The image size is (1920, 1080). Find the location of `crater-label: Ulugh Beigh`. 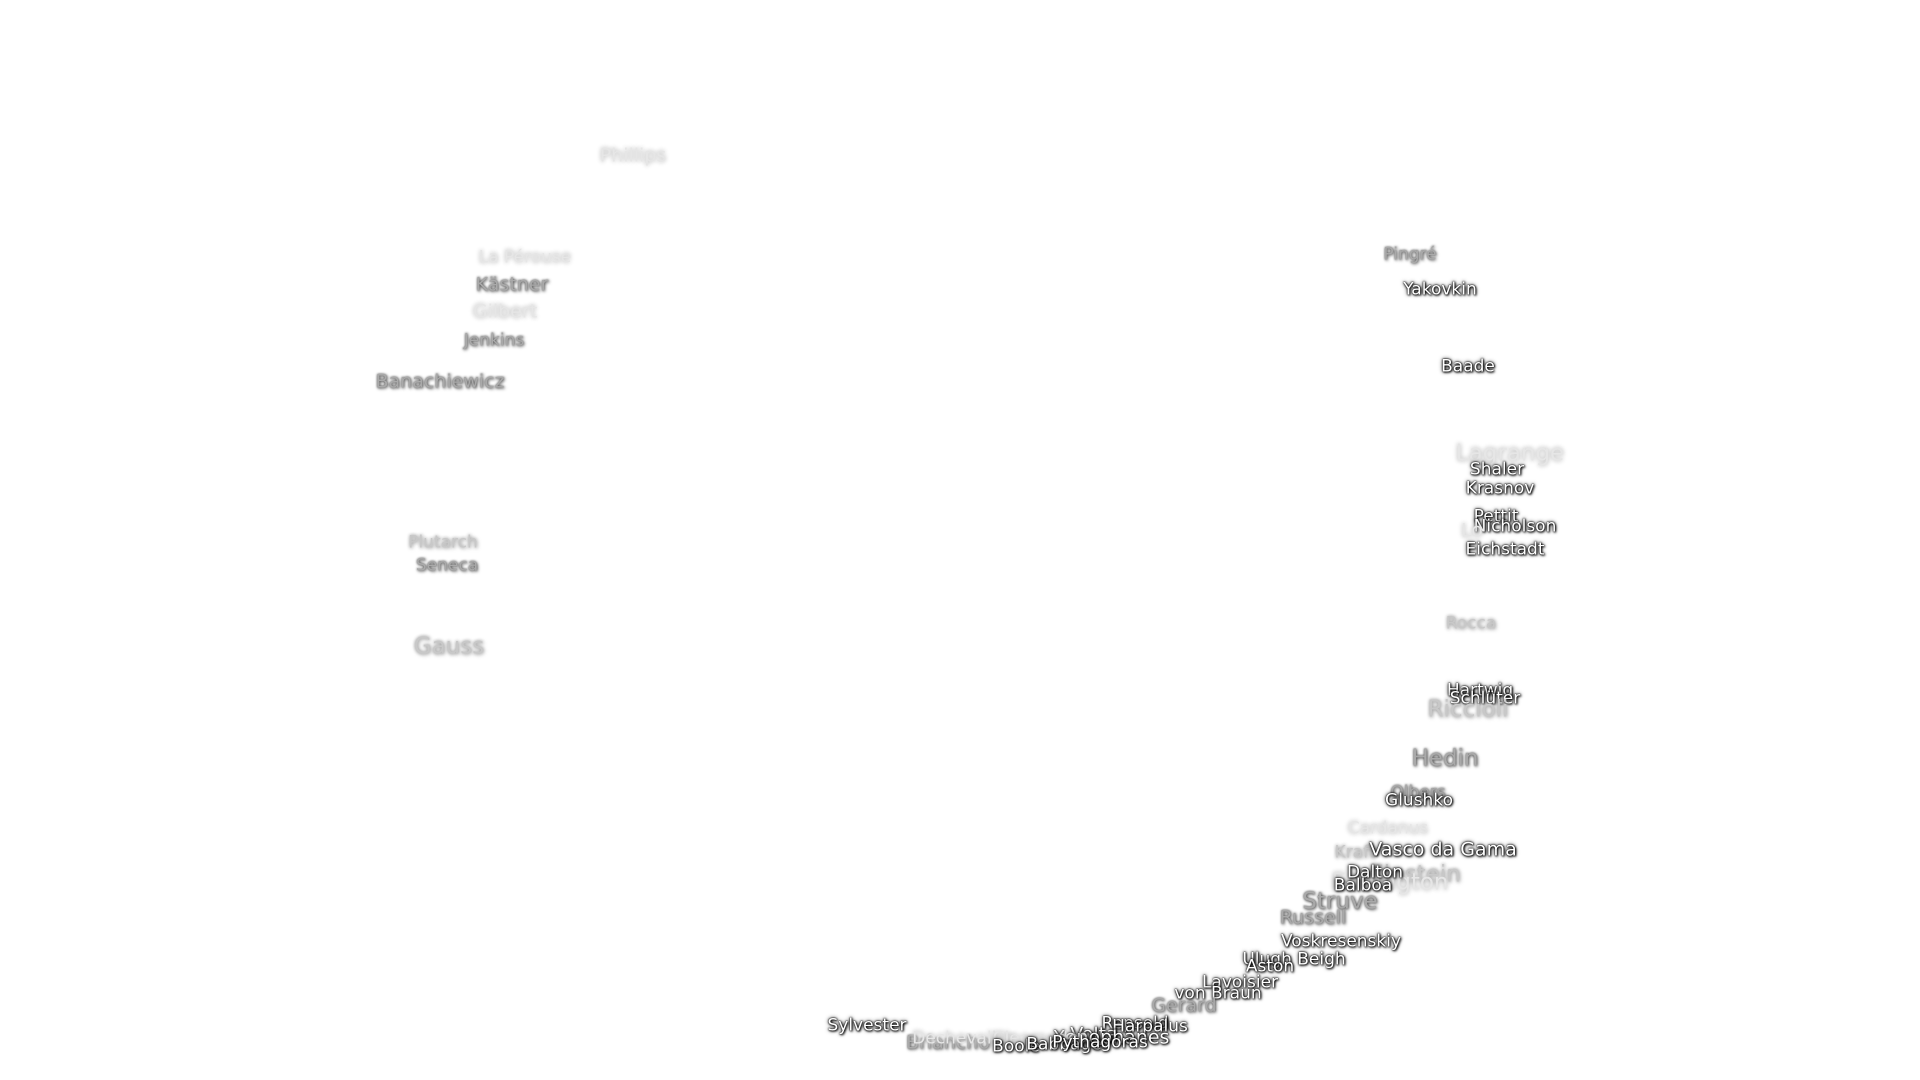

crater-label: Ulugh Beigh is located at coordinates (1294, 959).